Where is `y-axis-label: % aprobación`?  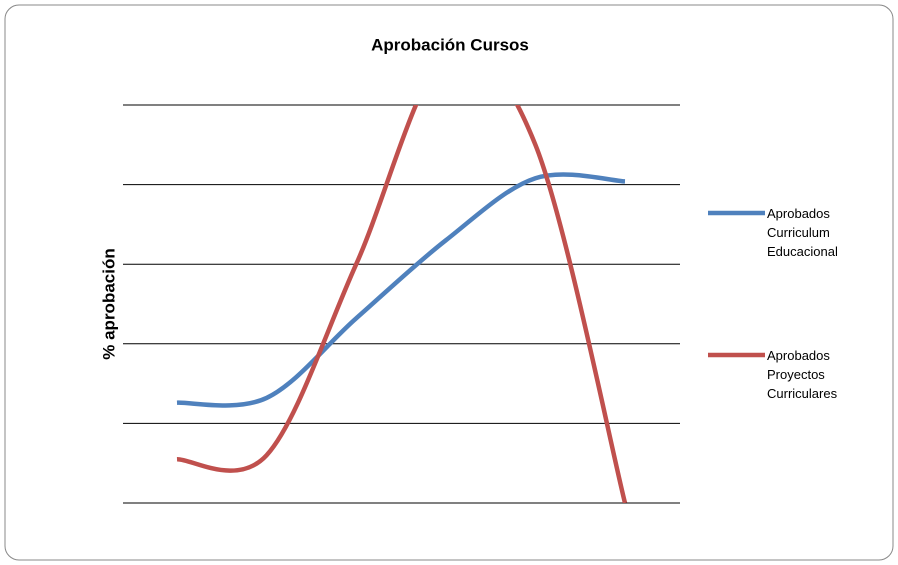
y-axis-label: % aprobación is located at coordinates (108, 303).